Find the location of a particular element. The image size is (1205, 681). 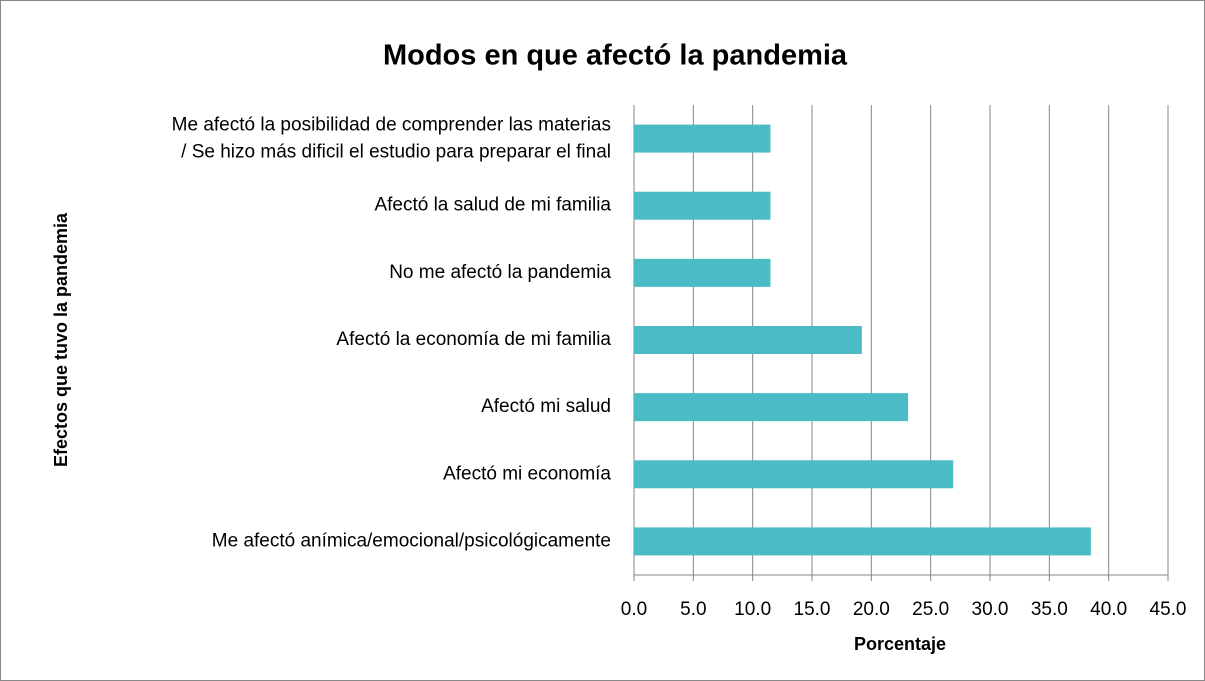

x-tick-label: 0.0 is located at coordinates (634, 609).